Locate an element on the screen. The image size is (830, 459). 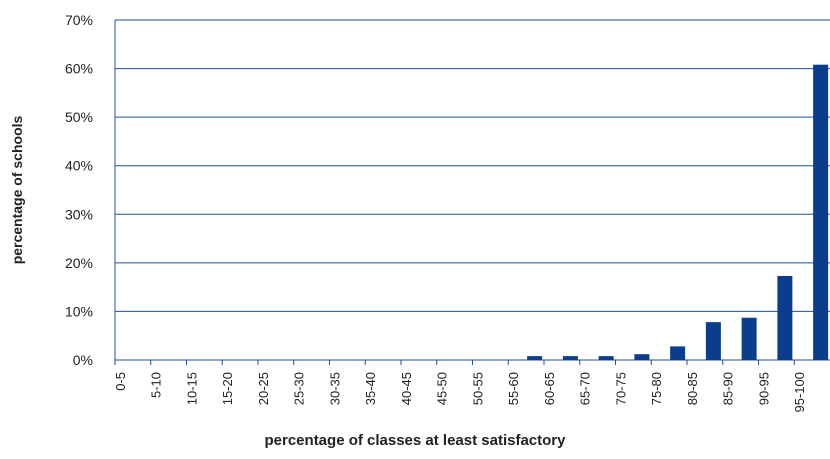
x-tick-label: 10-15 is located at coordinates (191, 388).